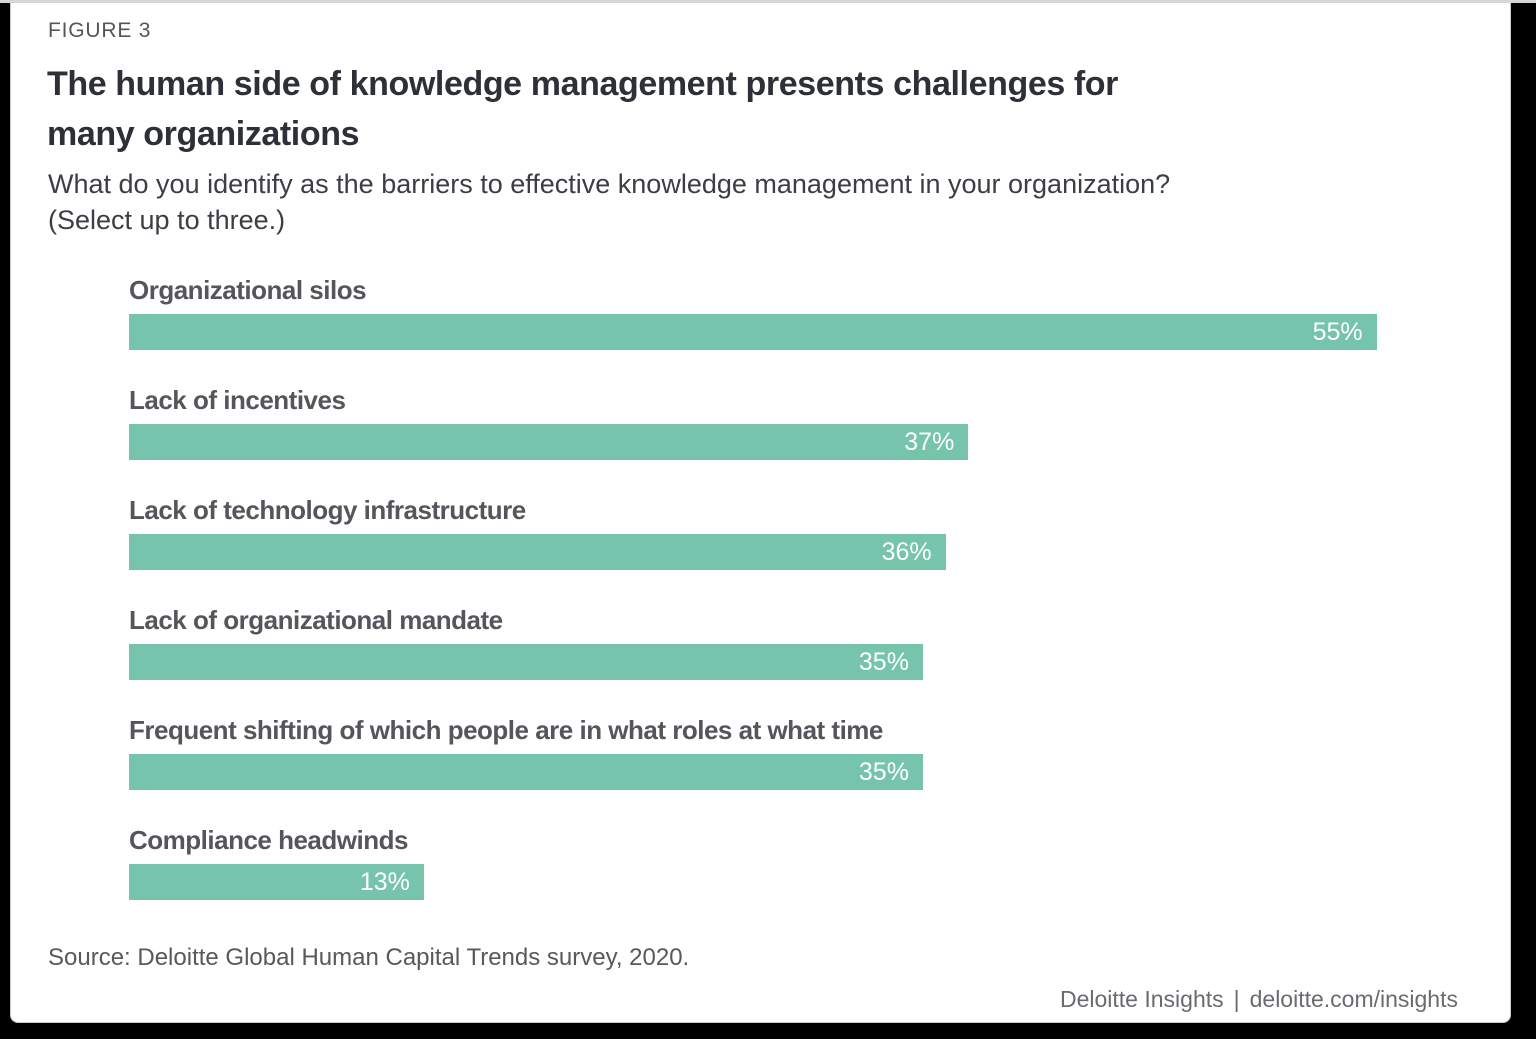  Describe the element at coordinates (248, 290) in the screenshot. I see `bar-category-label: Organizational silos` at that location.